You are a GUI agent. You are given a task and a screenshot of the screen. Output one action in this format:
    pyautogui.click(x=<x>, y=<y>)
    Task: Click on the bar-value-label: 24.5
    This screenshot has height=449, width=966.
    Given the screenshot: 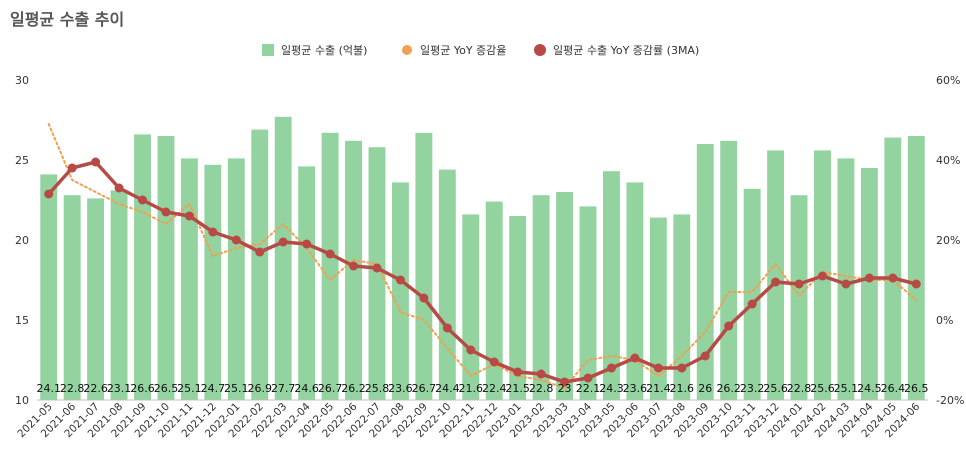 What is the action you would take?
    pyautogui.click(x=869, y=388)
    